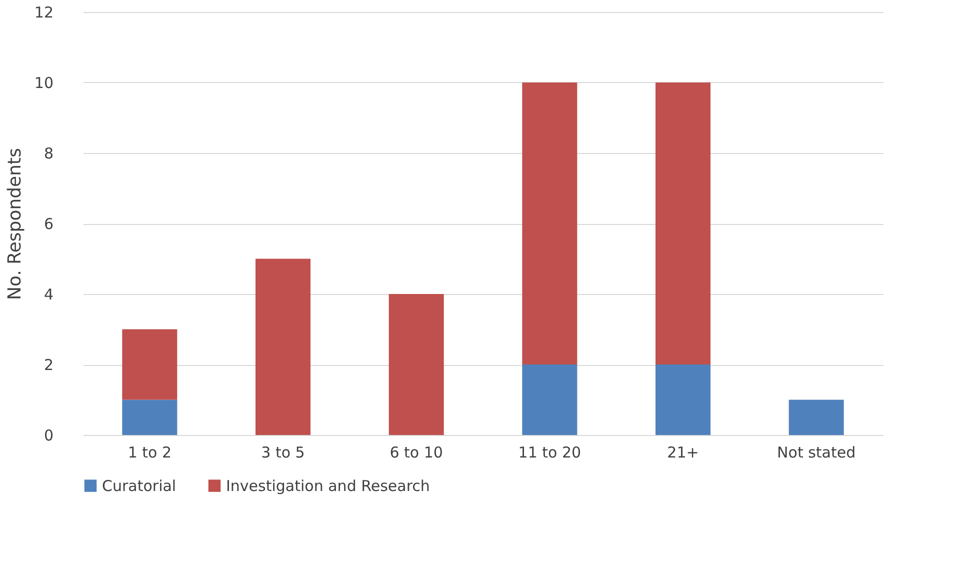  I want to click on x-tick-label: 1 to 2, so click(150, 453).